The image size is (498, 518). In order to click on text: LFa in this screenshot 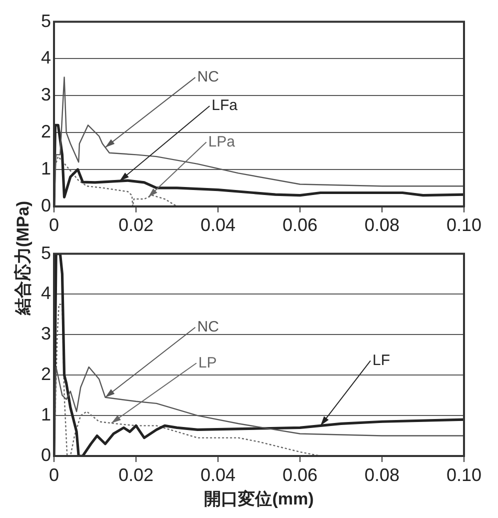, I will do `click(225, 105)`.